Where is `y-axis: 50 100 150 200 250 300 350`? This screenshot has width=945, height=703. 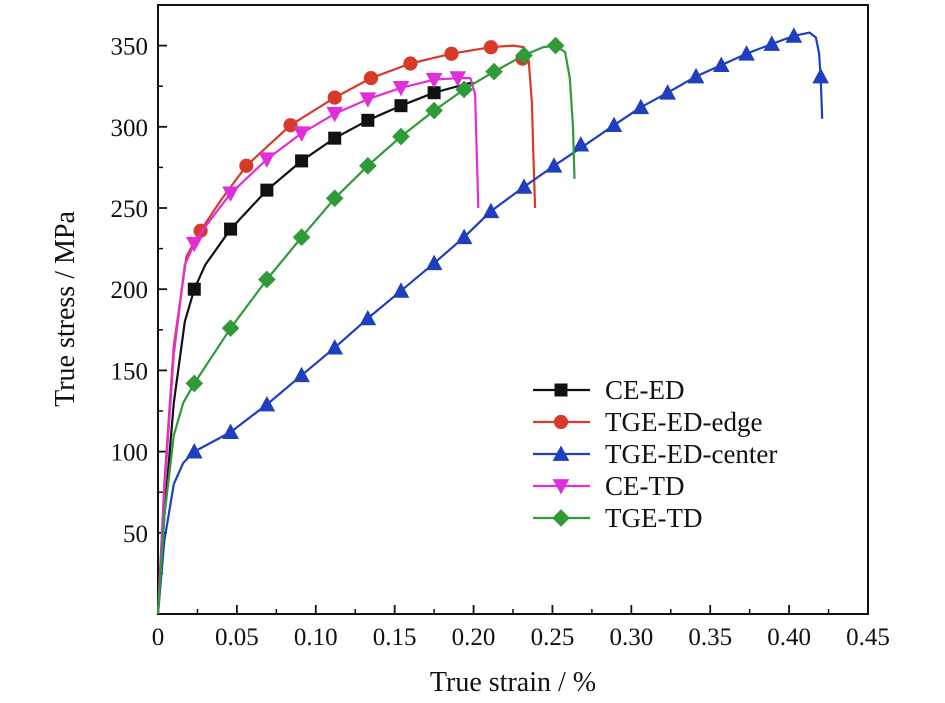
y-axis: 50 100 150 200 250 300 350 is located at coordinates (139, 304).